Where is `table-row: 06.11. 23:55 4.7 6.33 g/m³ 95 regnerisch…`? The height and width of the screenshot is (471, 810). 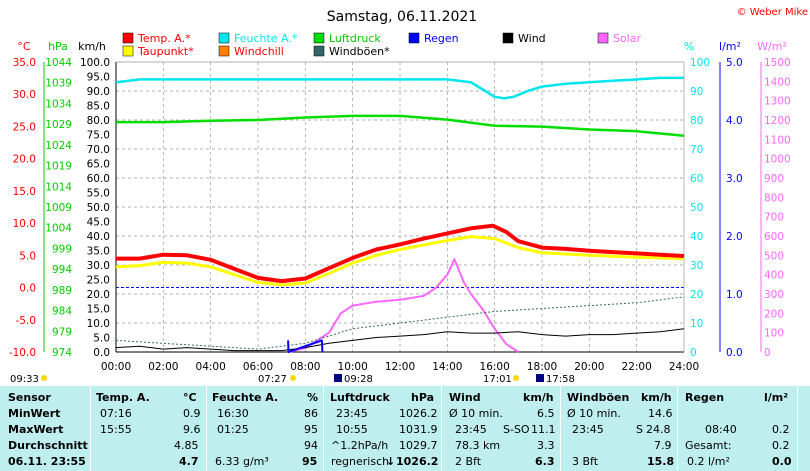 table-row: 06.11. 23:55 4.7 6.33 g/m³ 95 regnerisch… is located at coordinates (405, 461).